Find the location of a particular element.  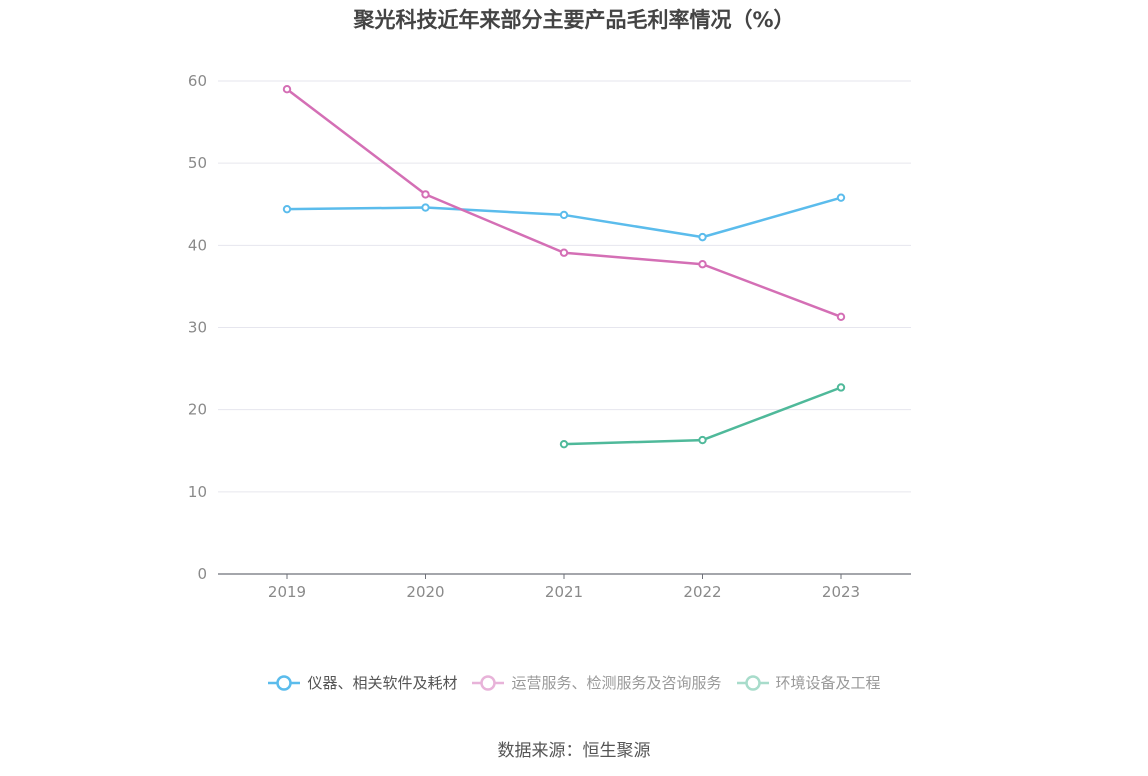

legend-label: 运营服务、检测服务及咨询服务 is located at coordinates (616, 683).